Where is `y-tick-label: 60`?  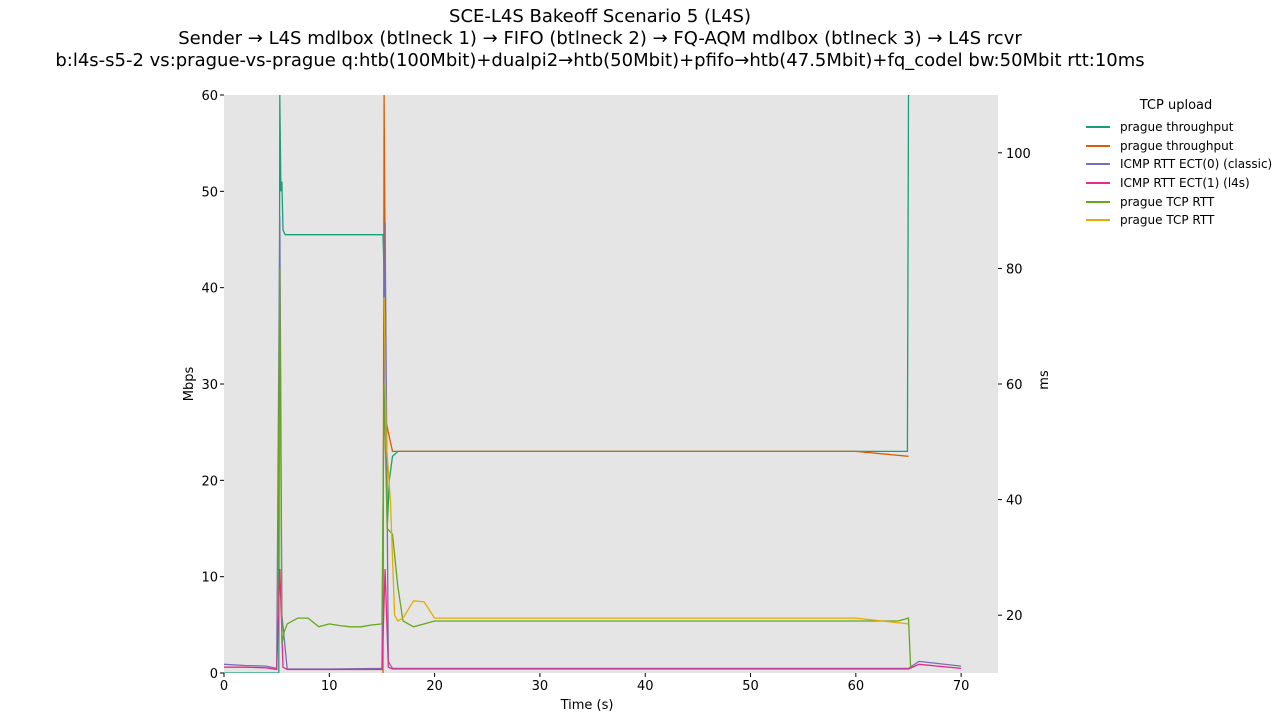
y-tick-label: 60 is located at coordinates (209, 96).